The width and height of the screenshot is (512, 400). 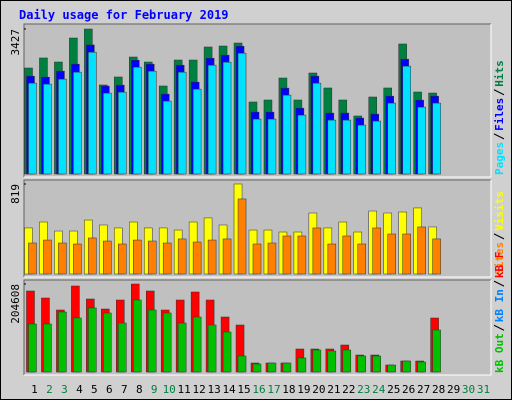 I want to click on x-tick-label: 15, so click(x=243, y=389).